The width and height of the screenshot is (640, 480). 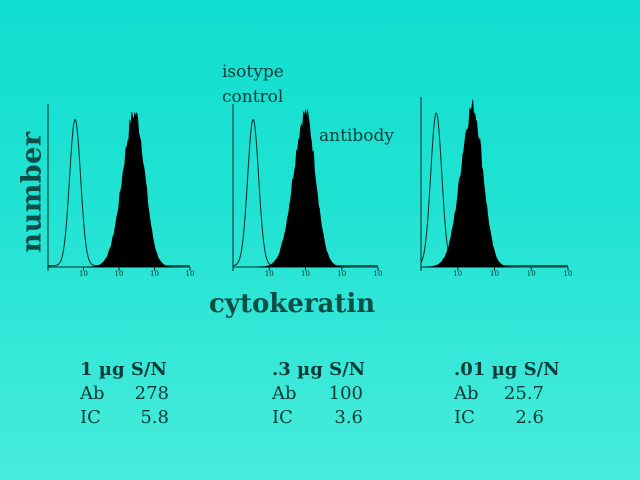 I want to click on isotype-control-annotation-line1: isotype, so click(x=253, y=72).